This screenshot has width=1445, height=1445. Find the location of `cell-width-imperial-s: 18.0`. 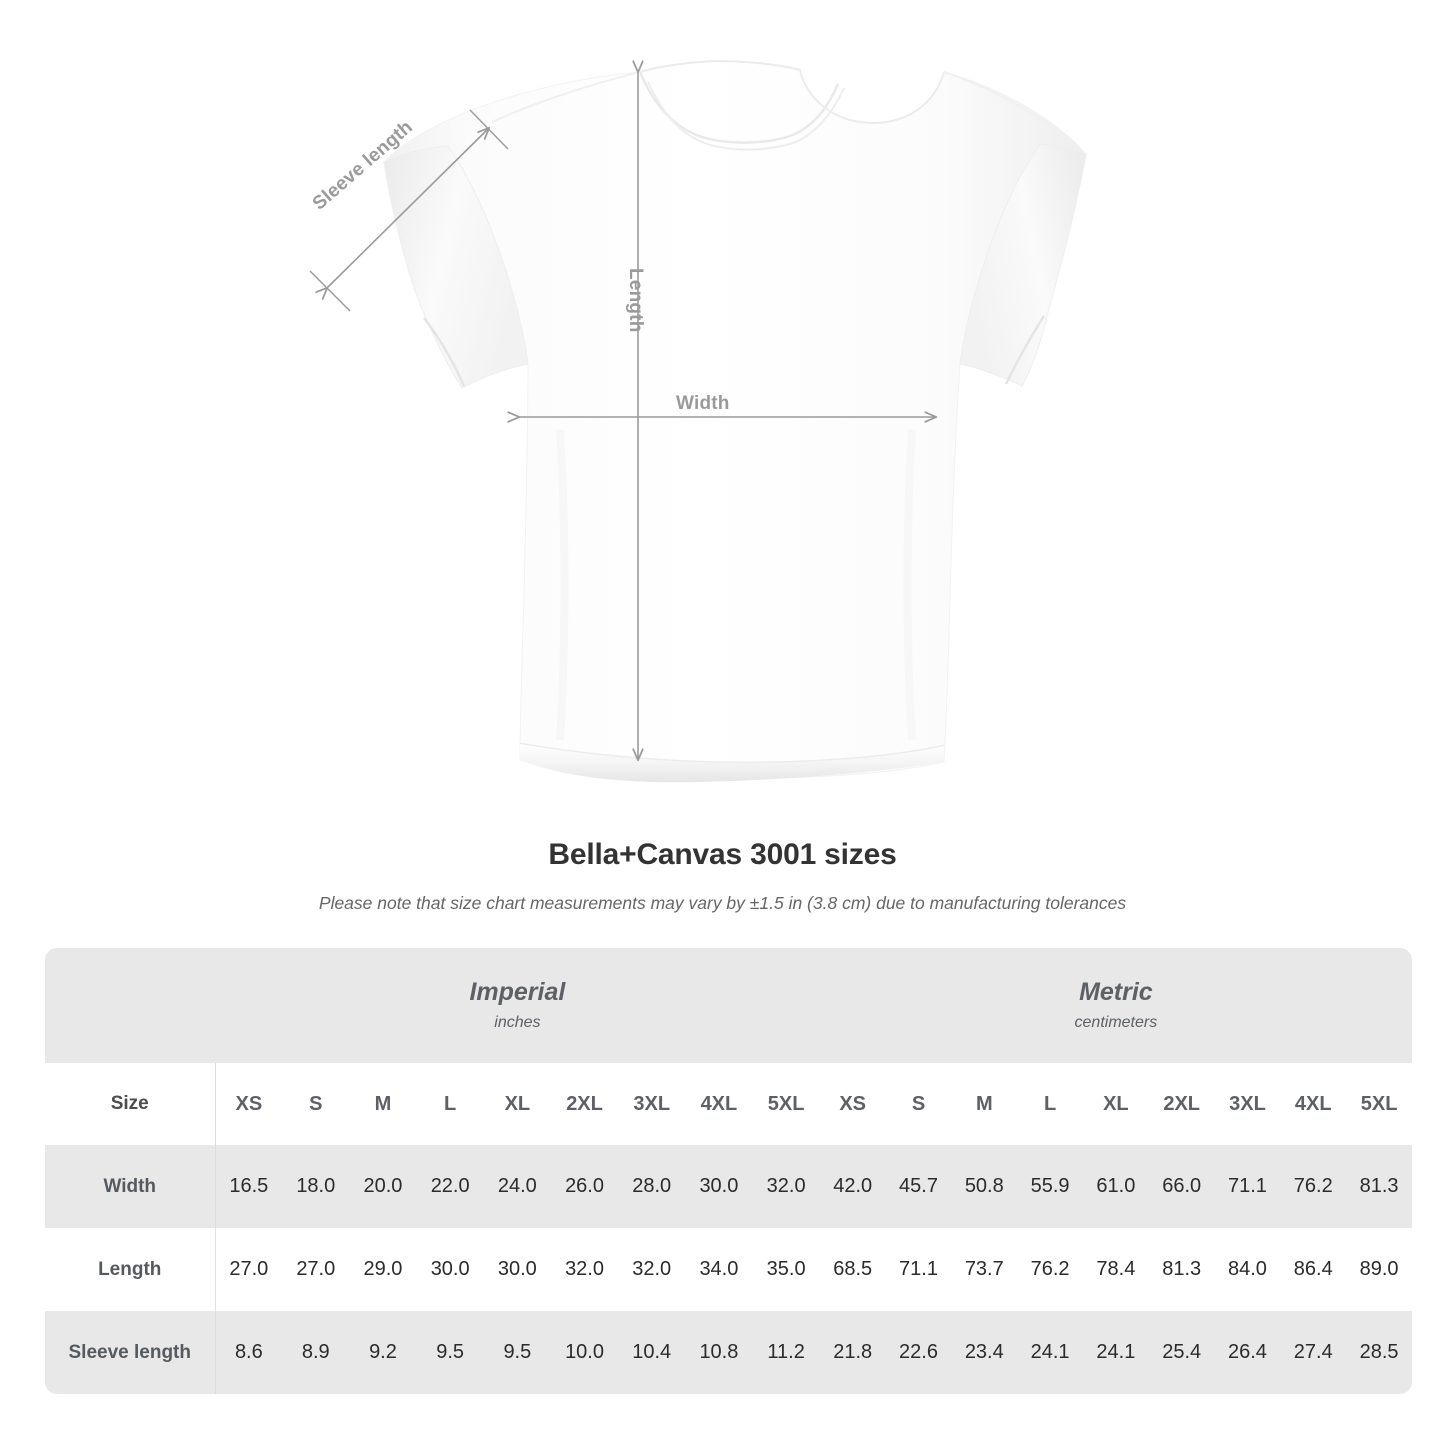

cell-width-imperial-s: 18.0 is located at coordinates (316, 1186).